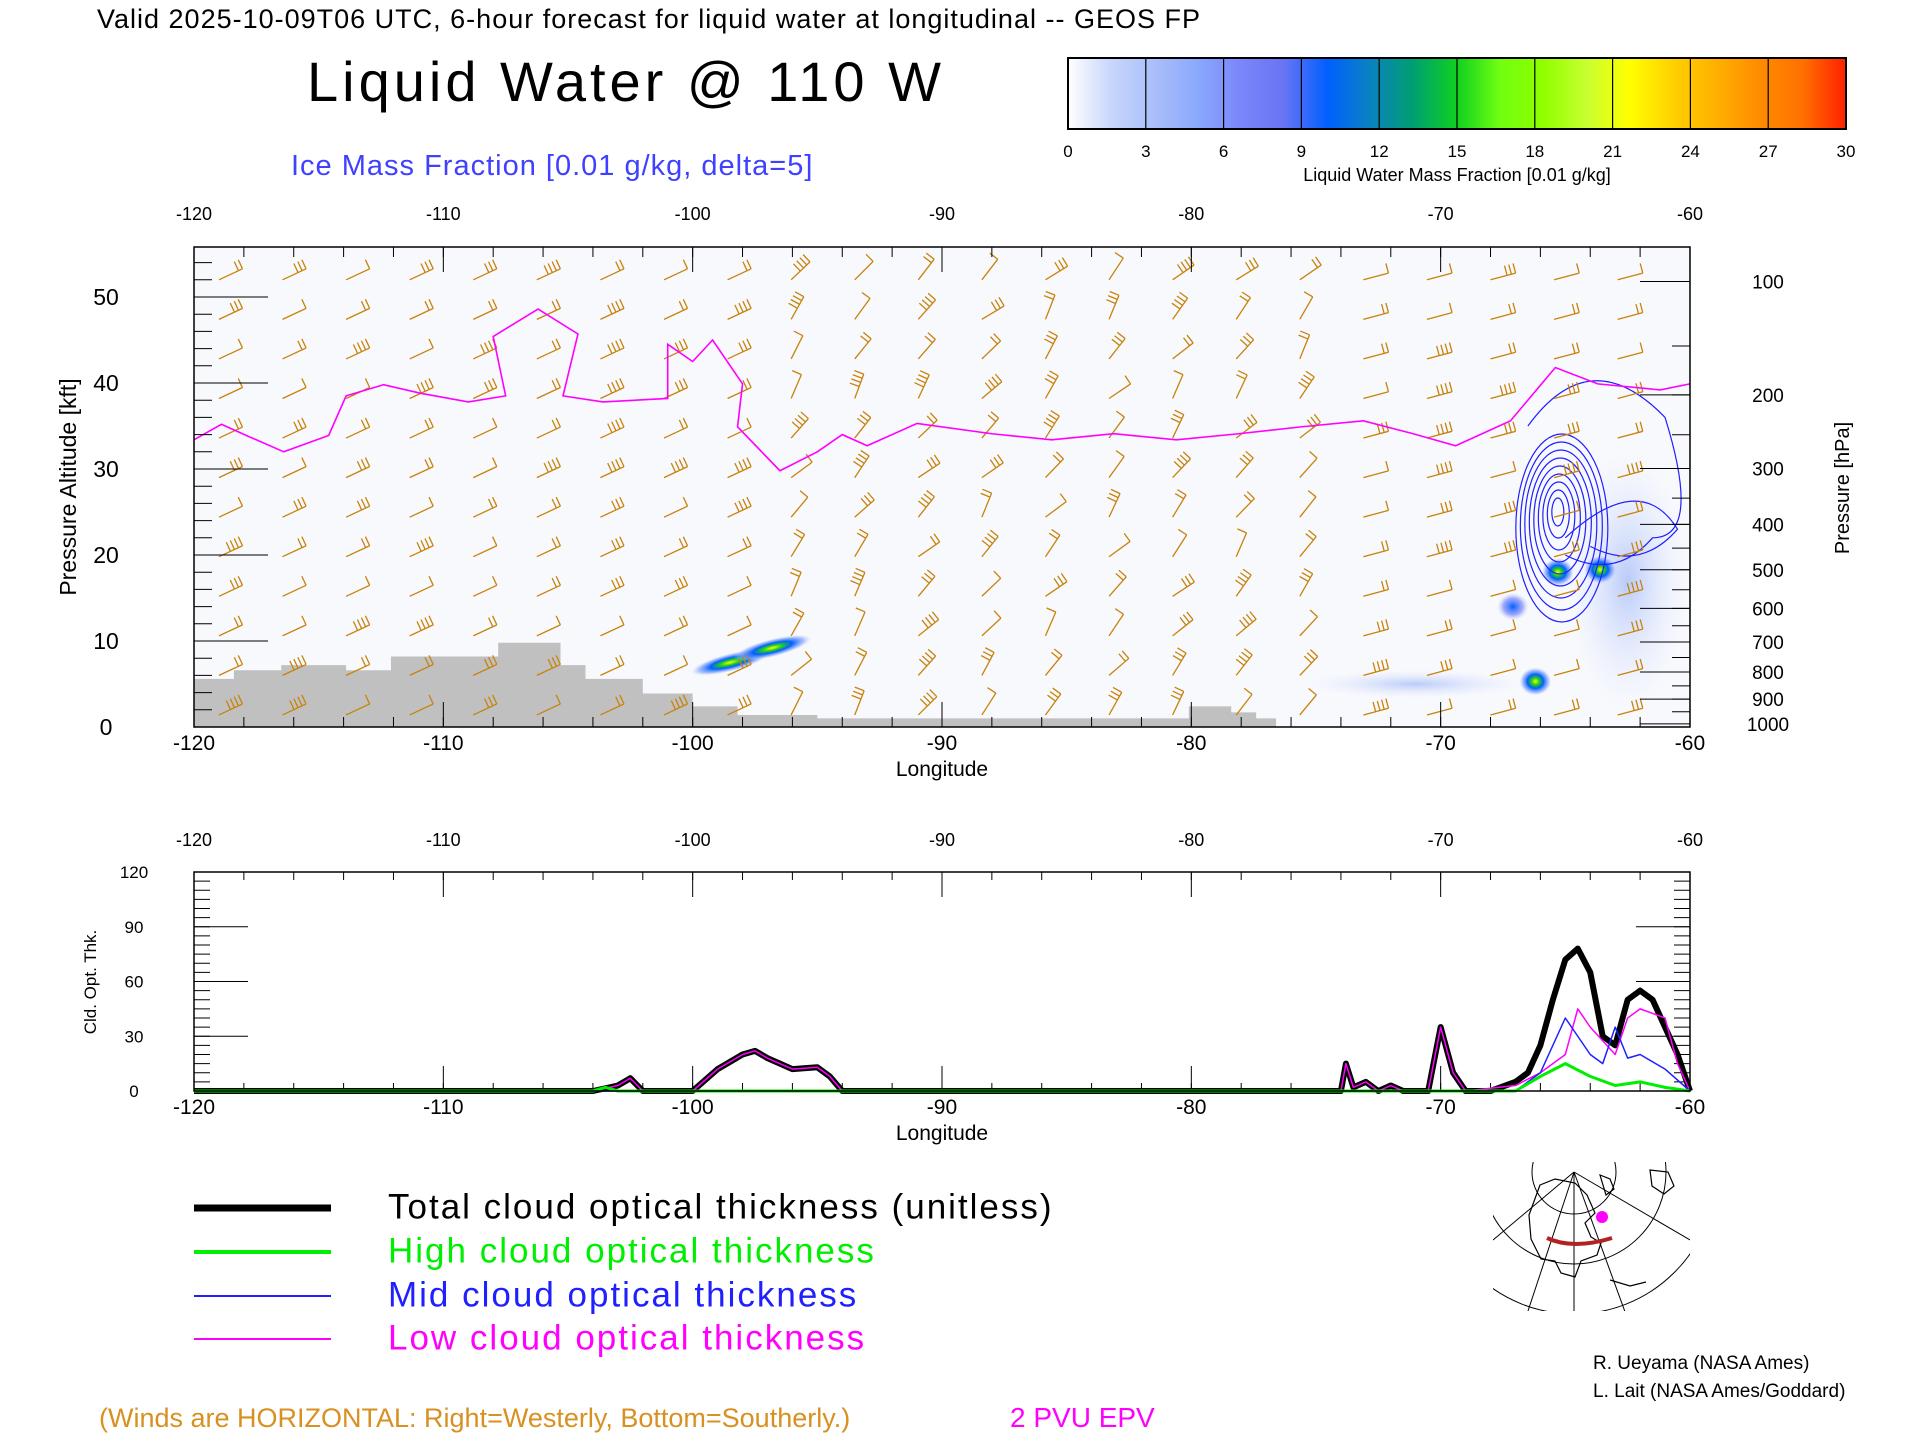 This screenshot has height=1445, width=1920. I want to click on colorbar-tick-label: 12, so click(1379, 151).